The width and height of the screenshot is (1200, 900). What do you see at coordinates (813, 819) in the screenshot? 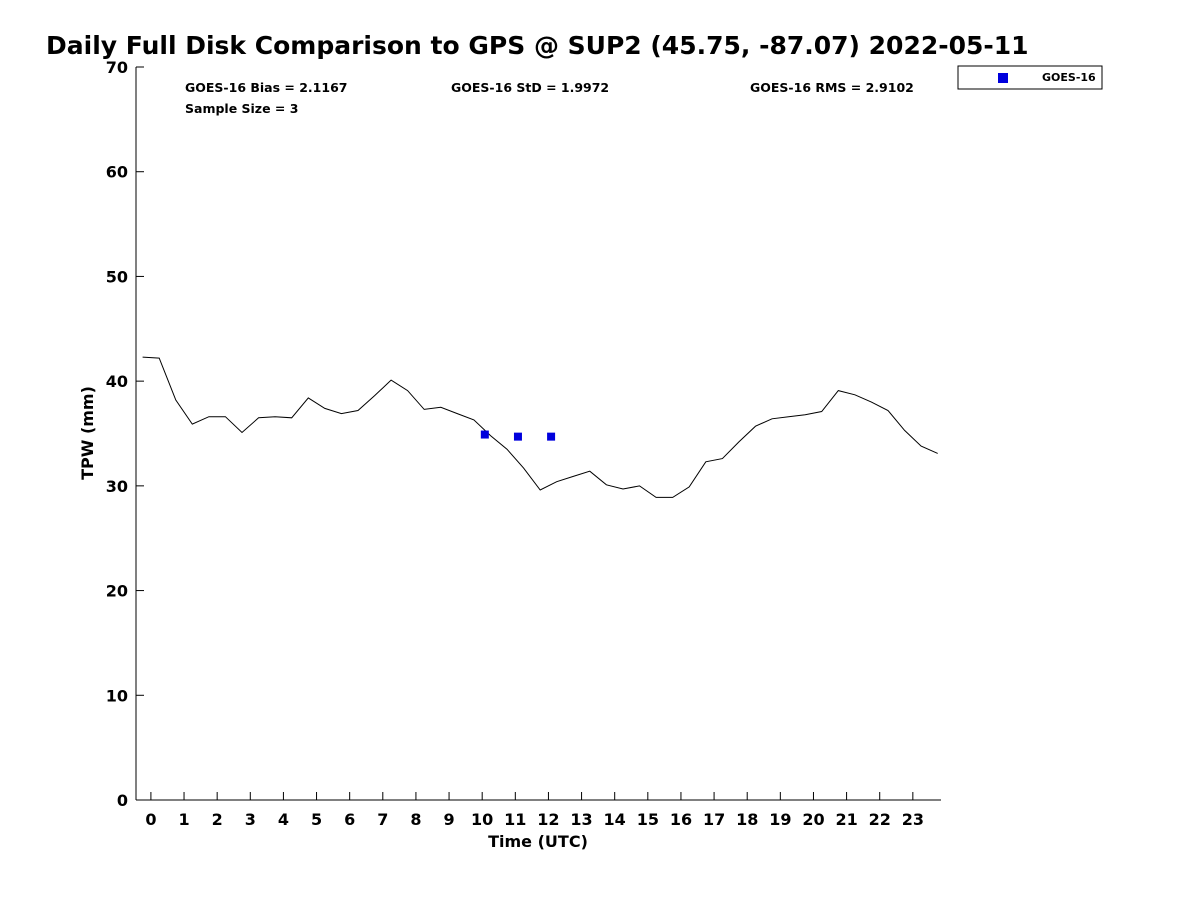
I see `x-tick-label-20: 20` at bounding box center [813, 819].